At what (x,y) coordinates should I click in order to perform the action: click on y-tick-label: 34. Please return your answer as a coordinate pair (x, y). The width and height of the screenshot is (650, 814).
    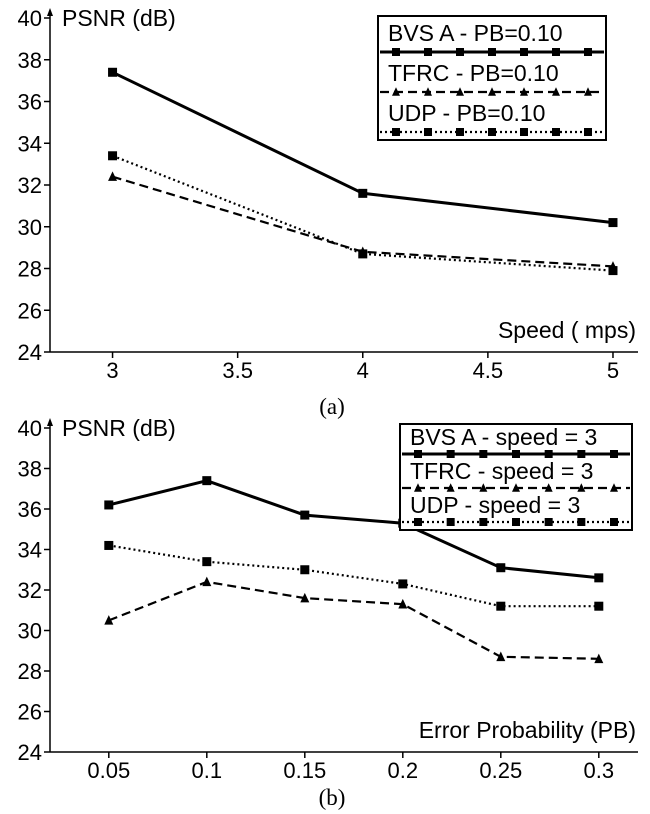
    Looking at the image, I should click on (30, 550).